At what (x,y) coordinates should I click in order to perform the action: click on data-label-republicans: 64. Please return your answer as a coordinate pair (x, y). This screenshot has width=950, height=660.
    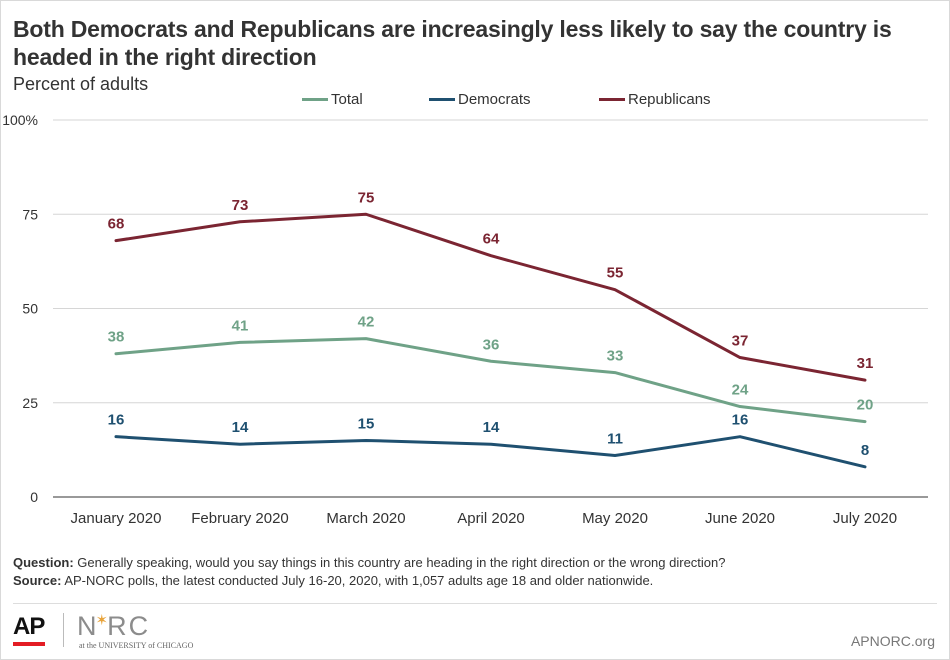
    Looking at the image, I should click on (491, 239).